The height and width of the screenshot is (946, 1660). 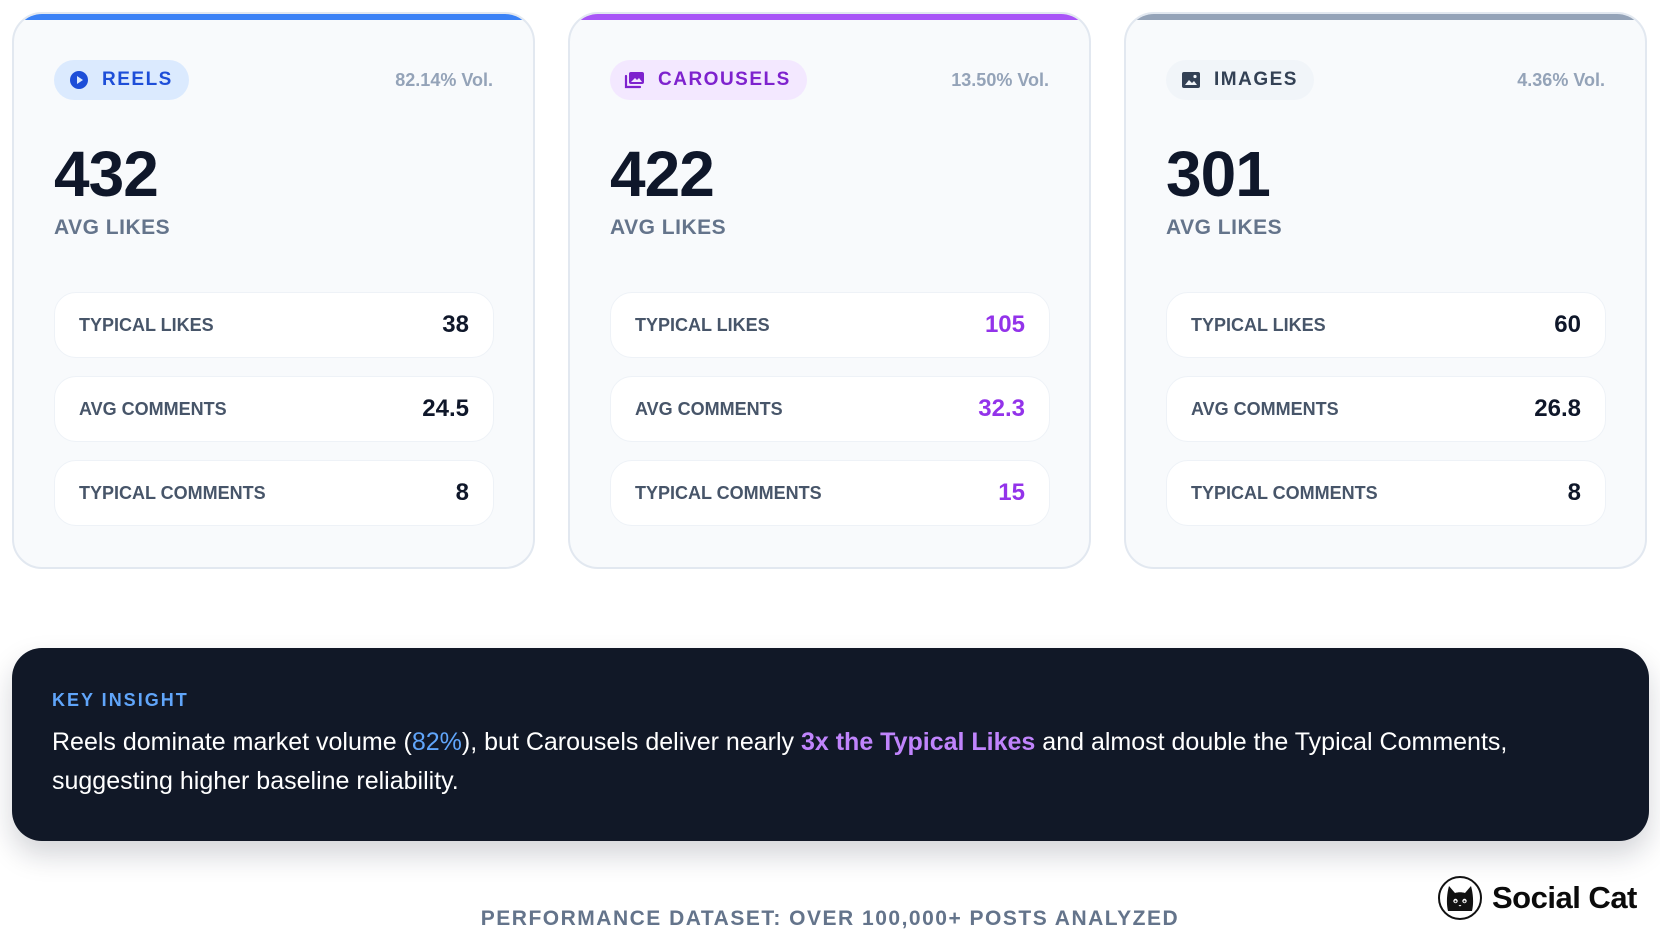 What do you see at coordinates (635, 80) in the screenshot?
I see `photo-library-icon` at bounding box center [635, 80].